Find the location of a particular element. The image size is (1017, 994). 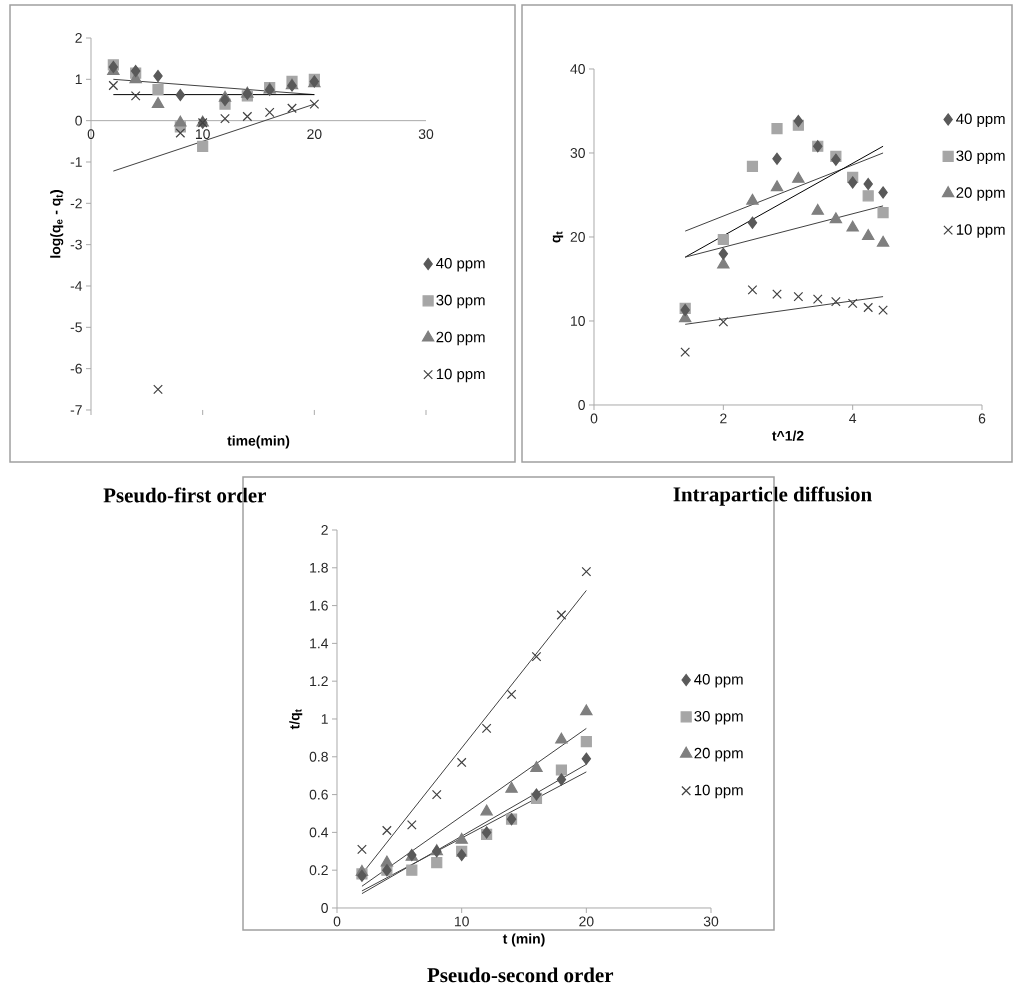

text: Pseudo-first order is located at coordinates (184, 495).